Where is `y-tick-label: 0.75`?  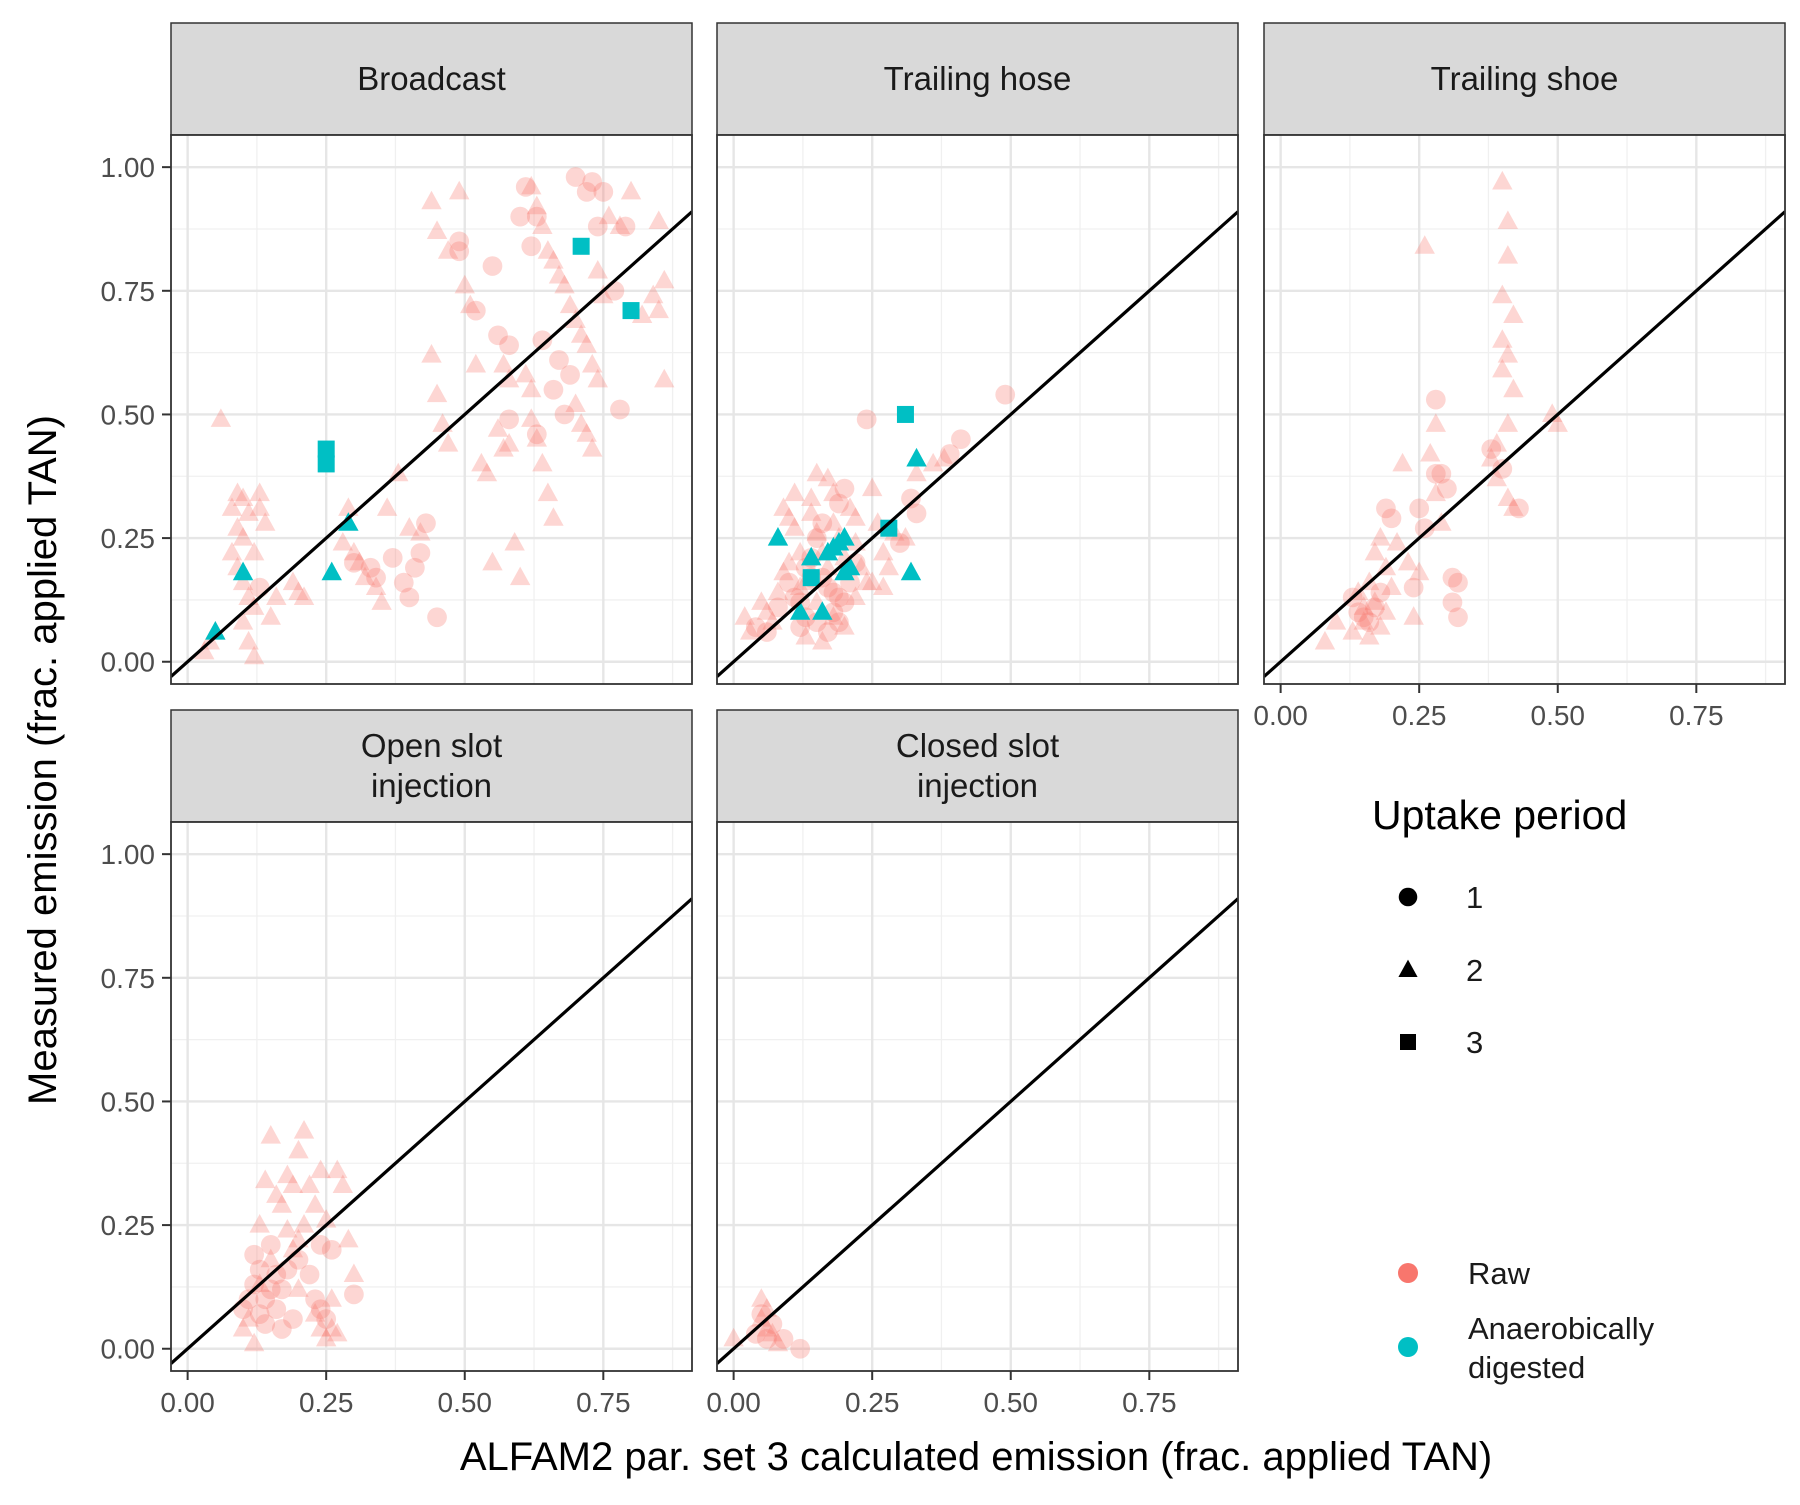 y-tick-label: 0.75 is located at coordinates (128, 978).